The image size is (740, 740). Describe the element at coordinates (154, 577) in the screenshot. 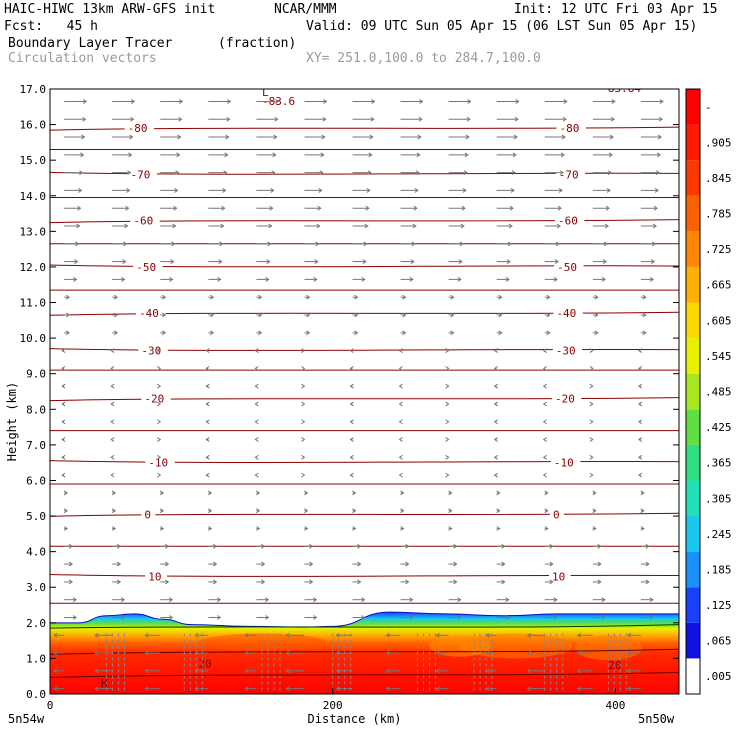

I see `temperature-contour-label-left: 10` at that location.